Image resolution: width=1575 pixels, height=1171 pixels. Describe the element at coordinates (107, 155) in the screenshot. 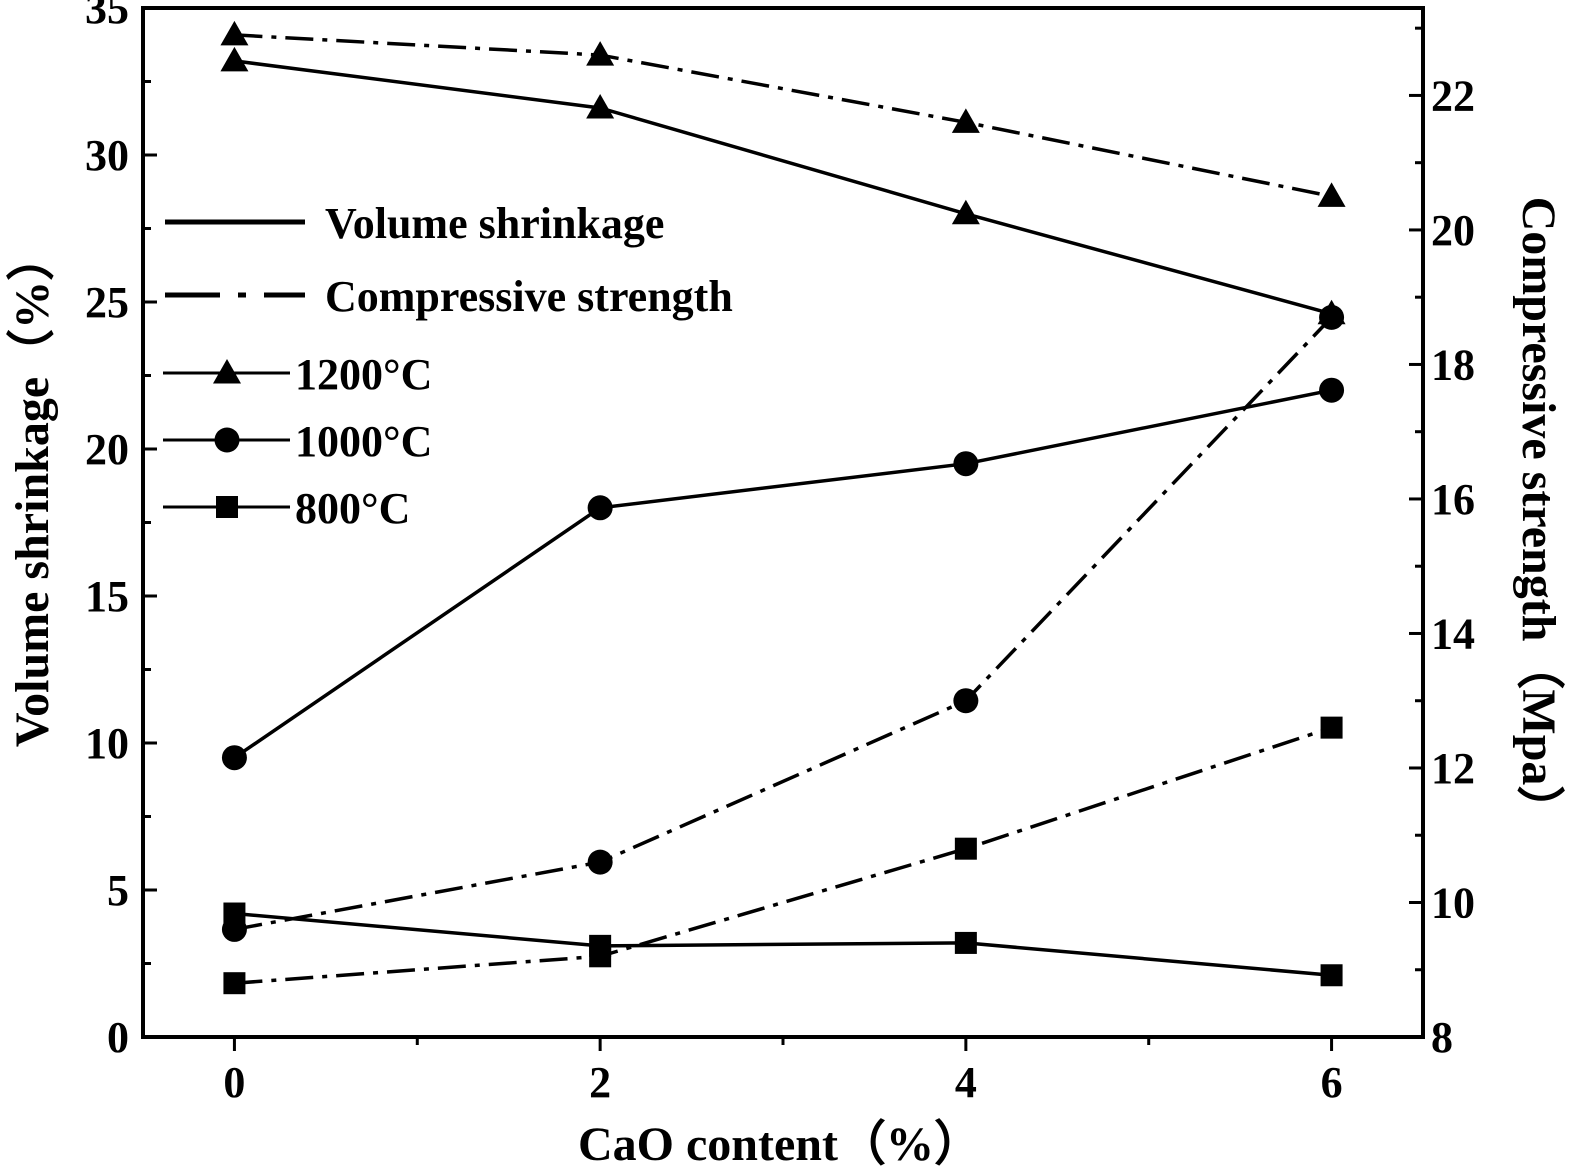

I see `left-y-tick-label: 30` at that location.